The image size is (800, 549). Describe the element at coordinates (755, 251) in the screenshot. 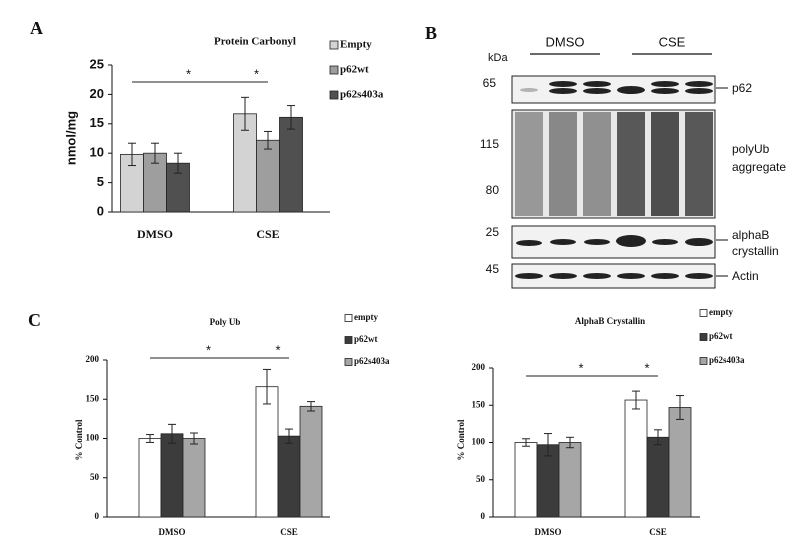

I see `band-label: crystallin` at that location.